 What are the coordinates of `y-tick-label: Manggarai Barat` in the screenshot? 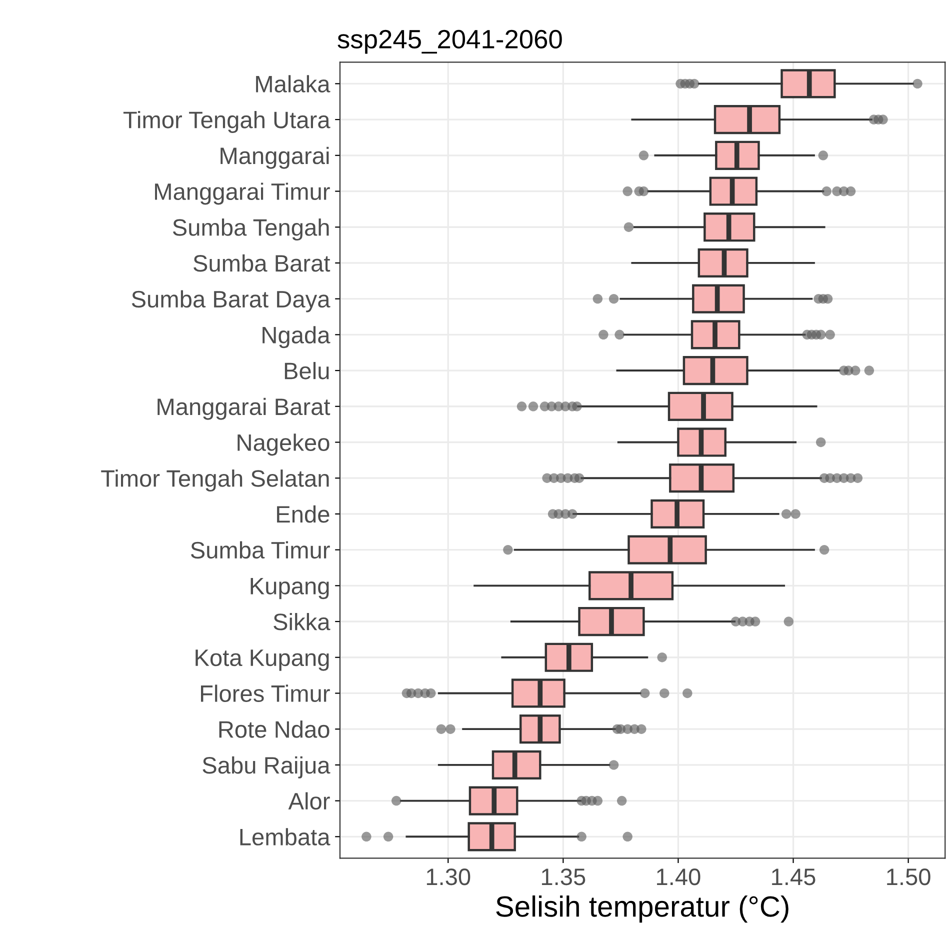 It's located at (244, 409).